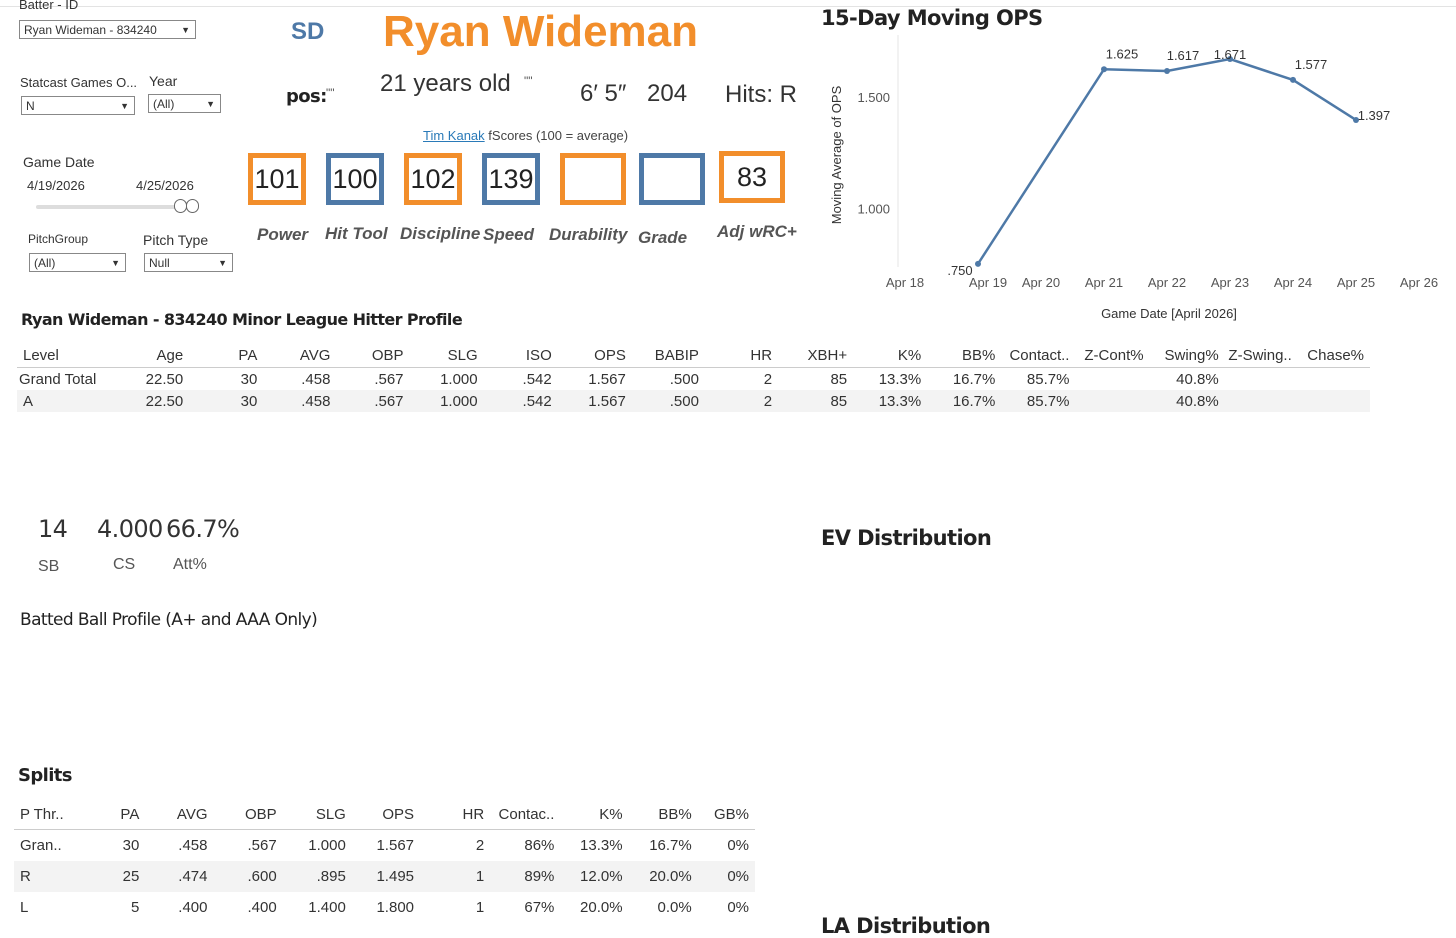  I want to click on player-height: 6′ 5″, so click(603, 93).